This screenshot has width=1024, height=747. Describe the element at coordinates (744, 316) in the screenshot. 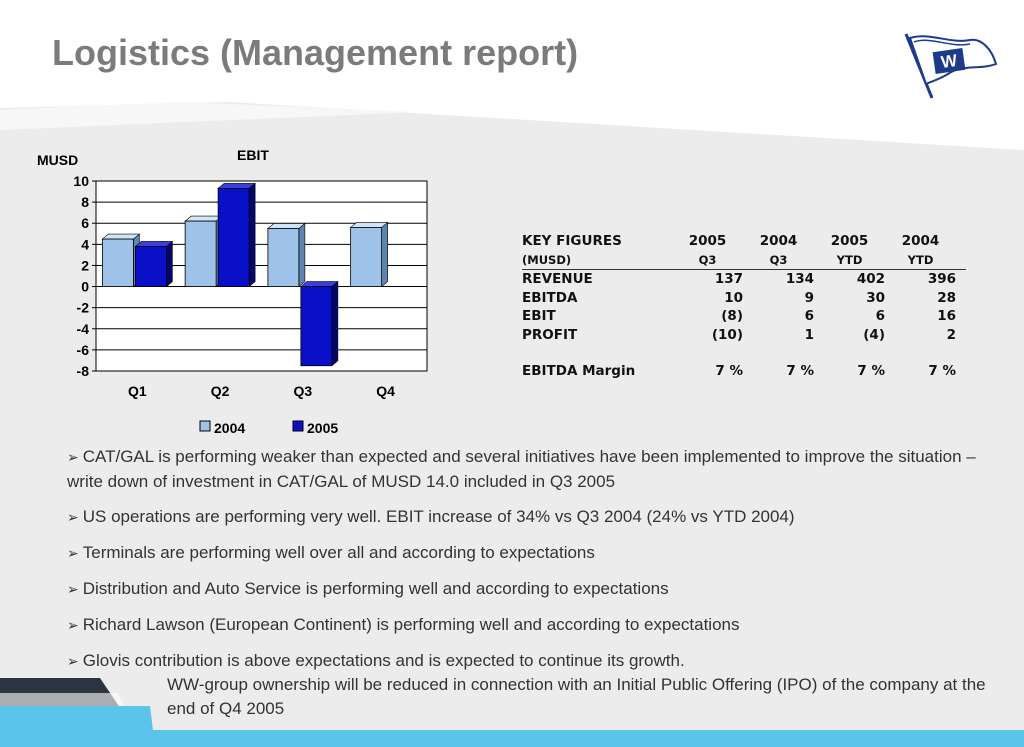

I see `table-row: EBIT (8) 6 6 16` at that location.